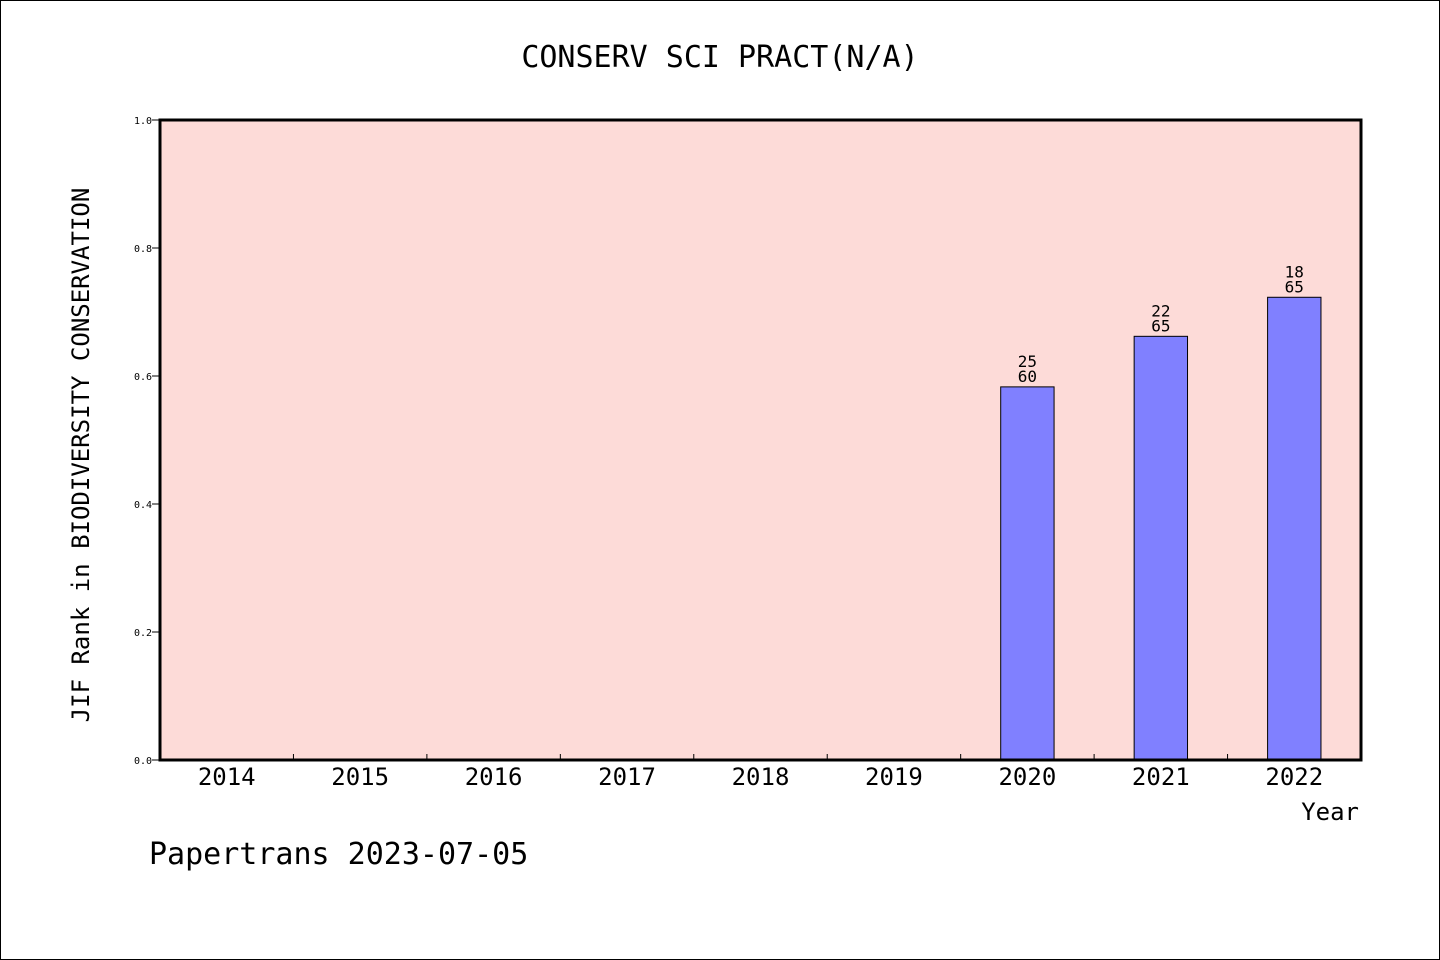 The image size is (1440, 960). I want to click on x-tick-label: 2016, so click(494, 777).